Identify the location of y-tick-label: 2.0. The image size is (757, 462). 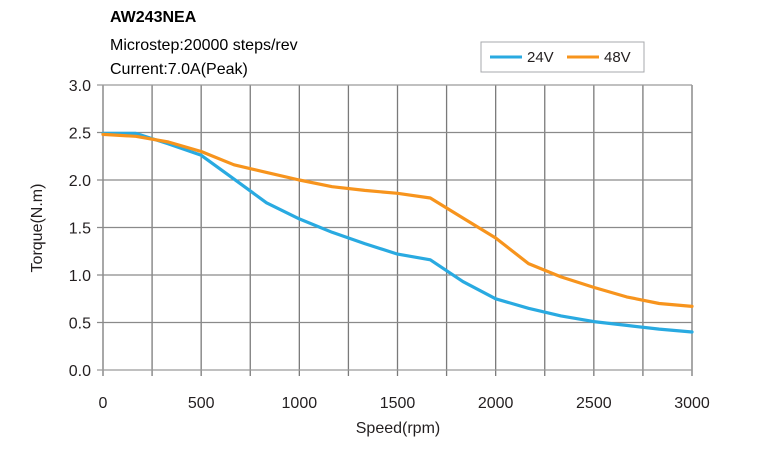
(80, 181).